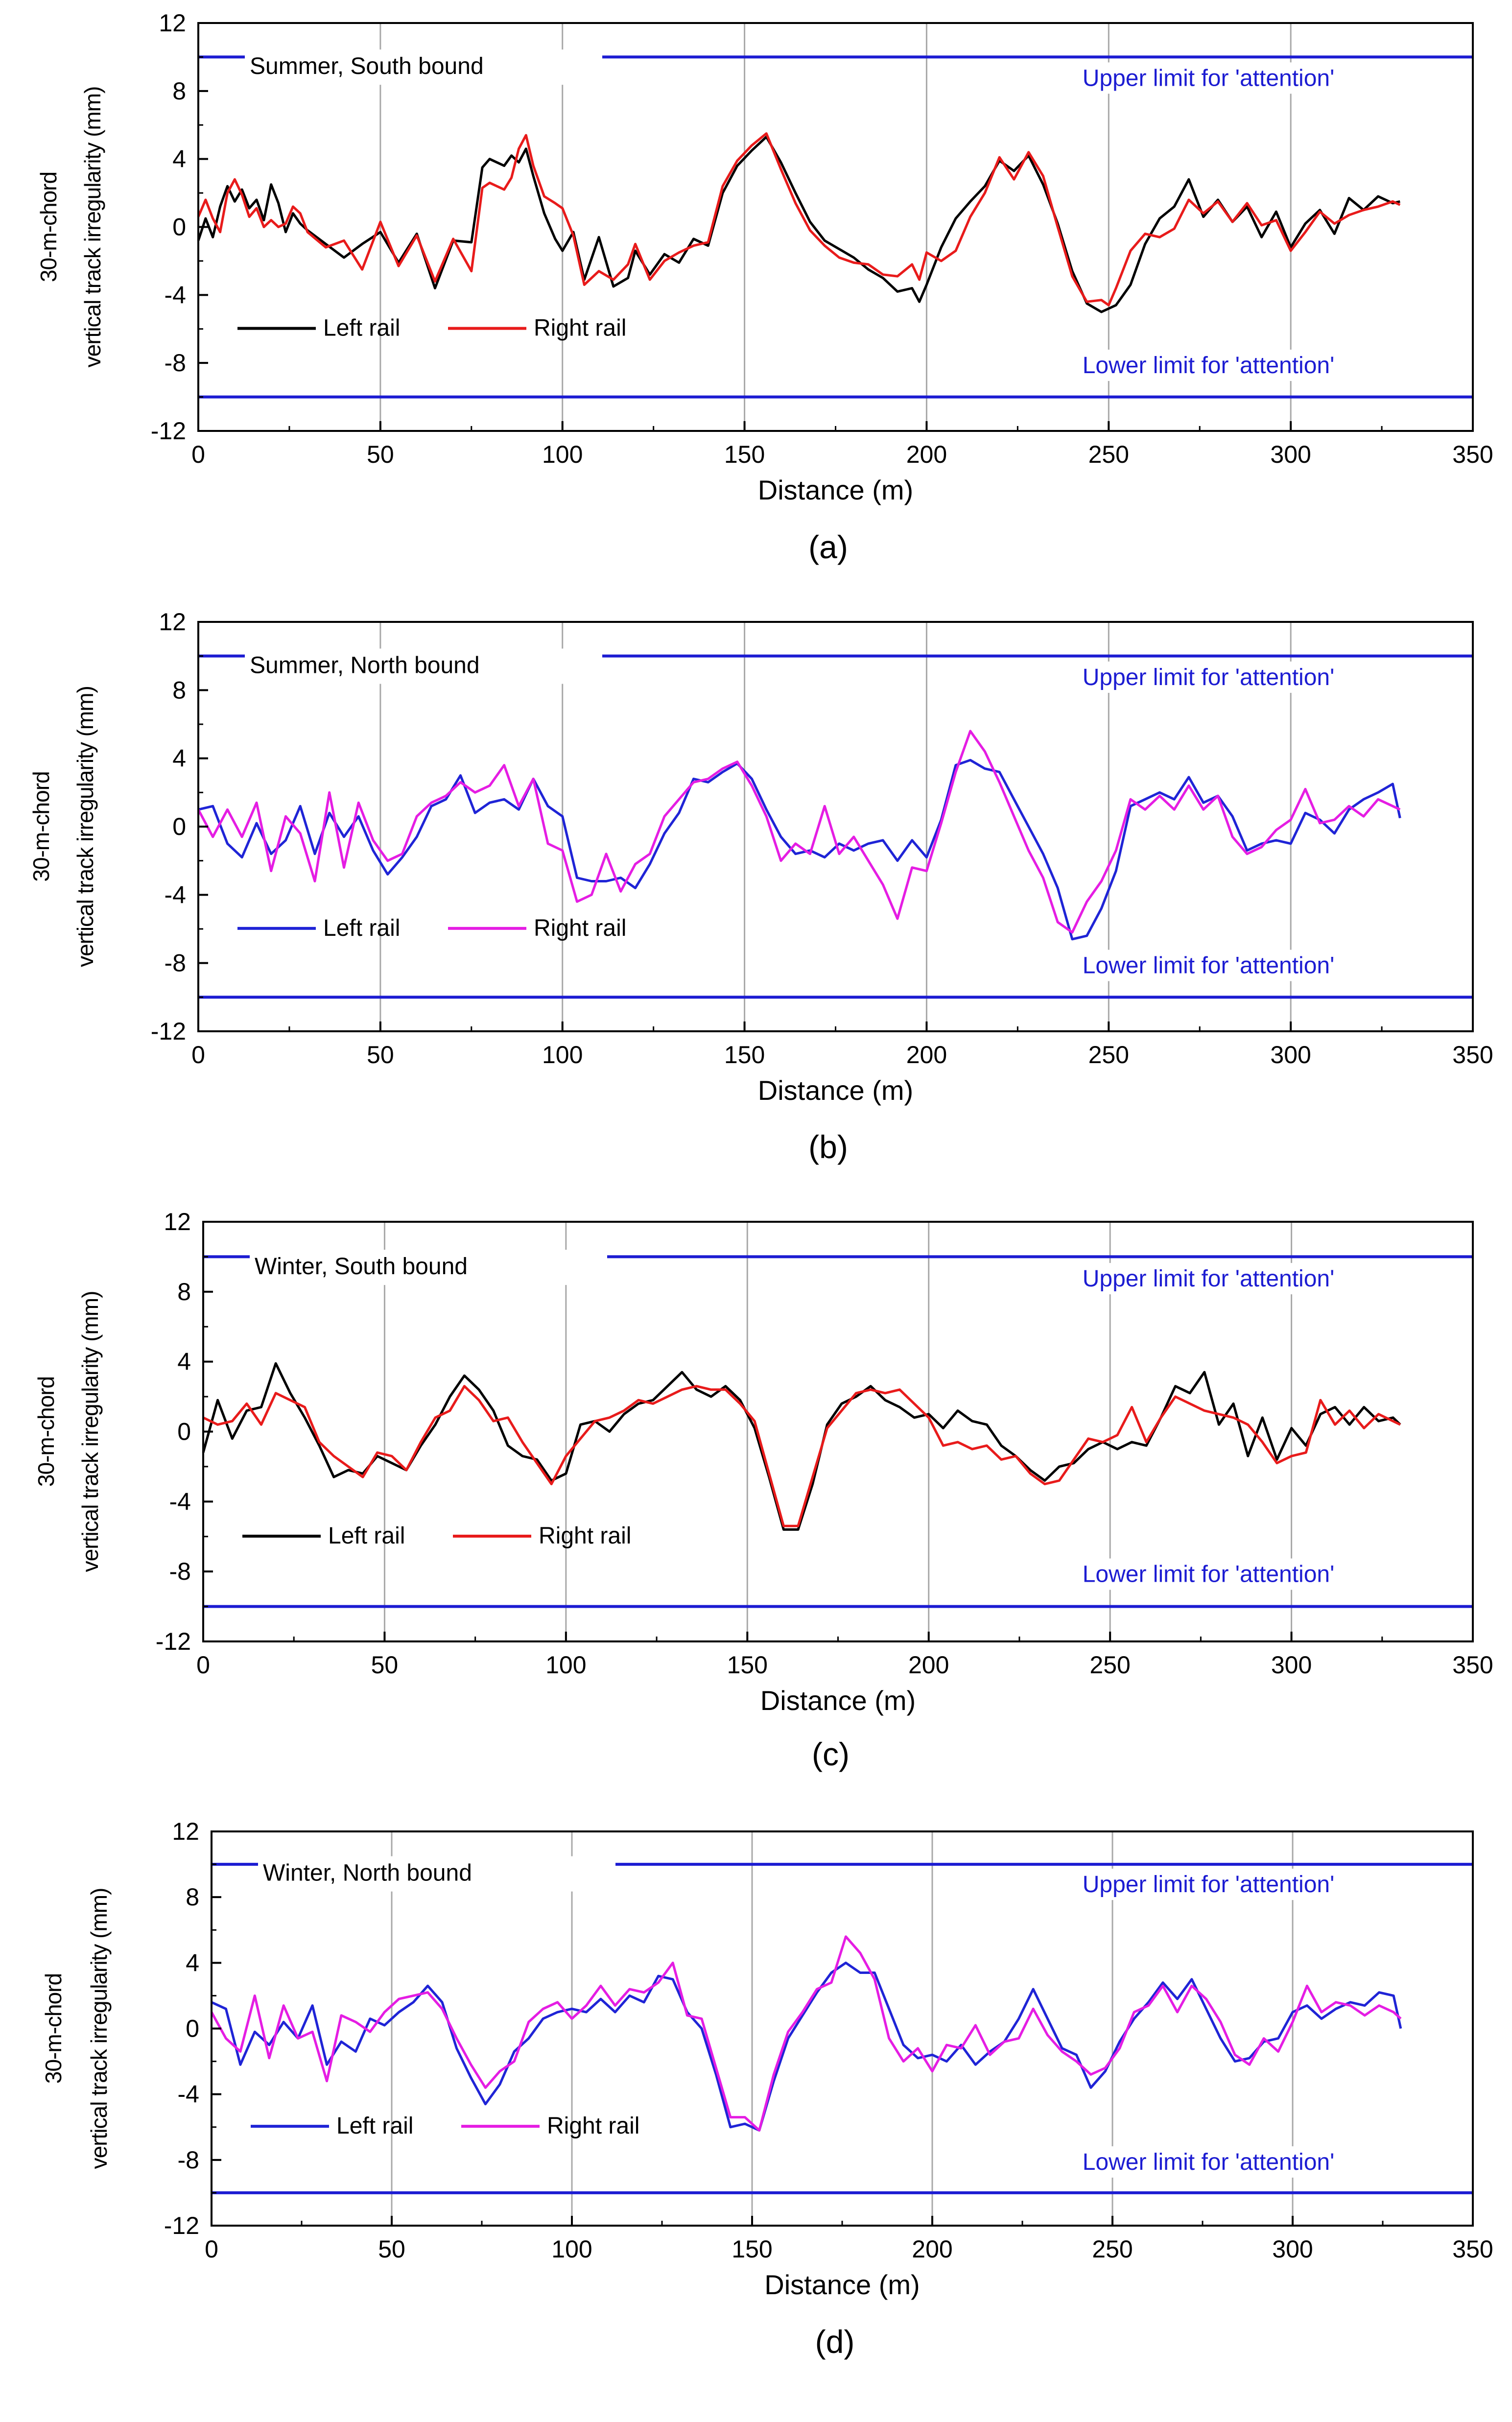 The height and width of the screenshot is (2422, 1512). Describe the element at coordinates (362, 1267) in the screenshot. I see `condition-annotation: Winter, South bound` at that location.